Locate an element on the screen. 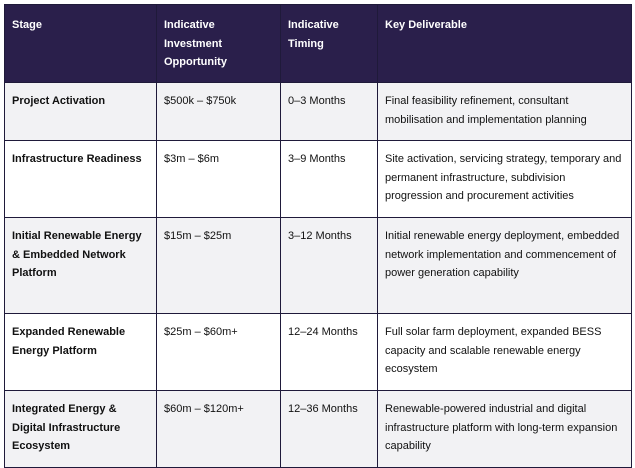  cell-investment: $25m – $60m+ is located at coordinates (218, 352).